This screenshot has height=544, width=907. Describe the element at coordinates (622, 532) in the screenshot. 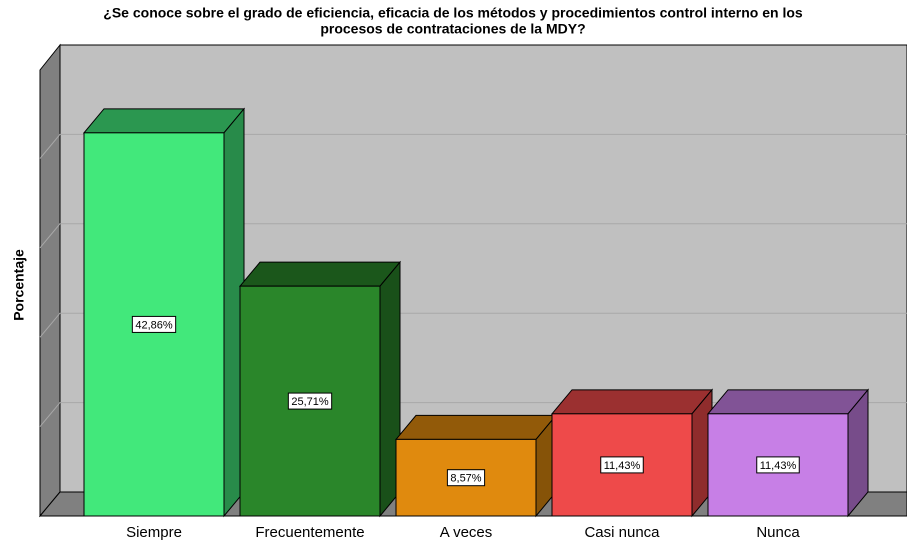

I see `x-tick-label: Casi nunca` at that location.